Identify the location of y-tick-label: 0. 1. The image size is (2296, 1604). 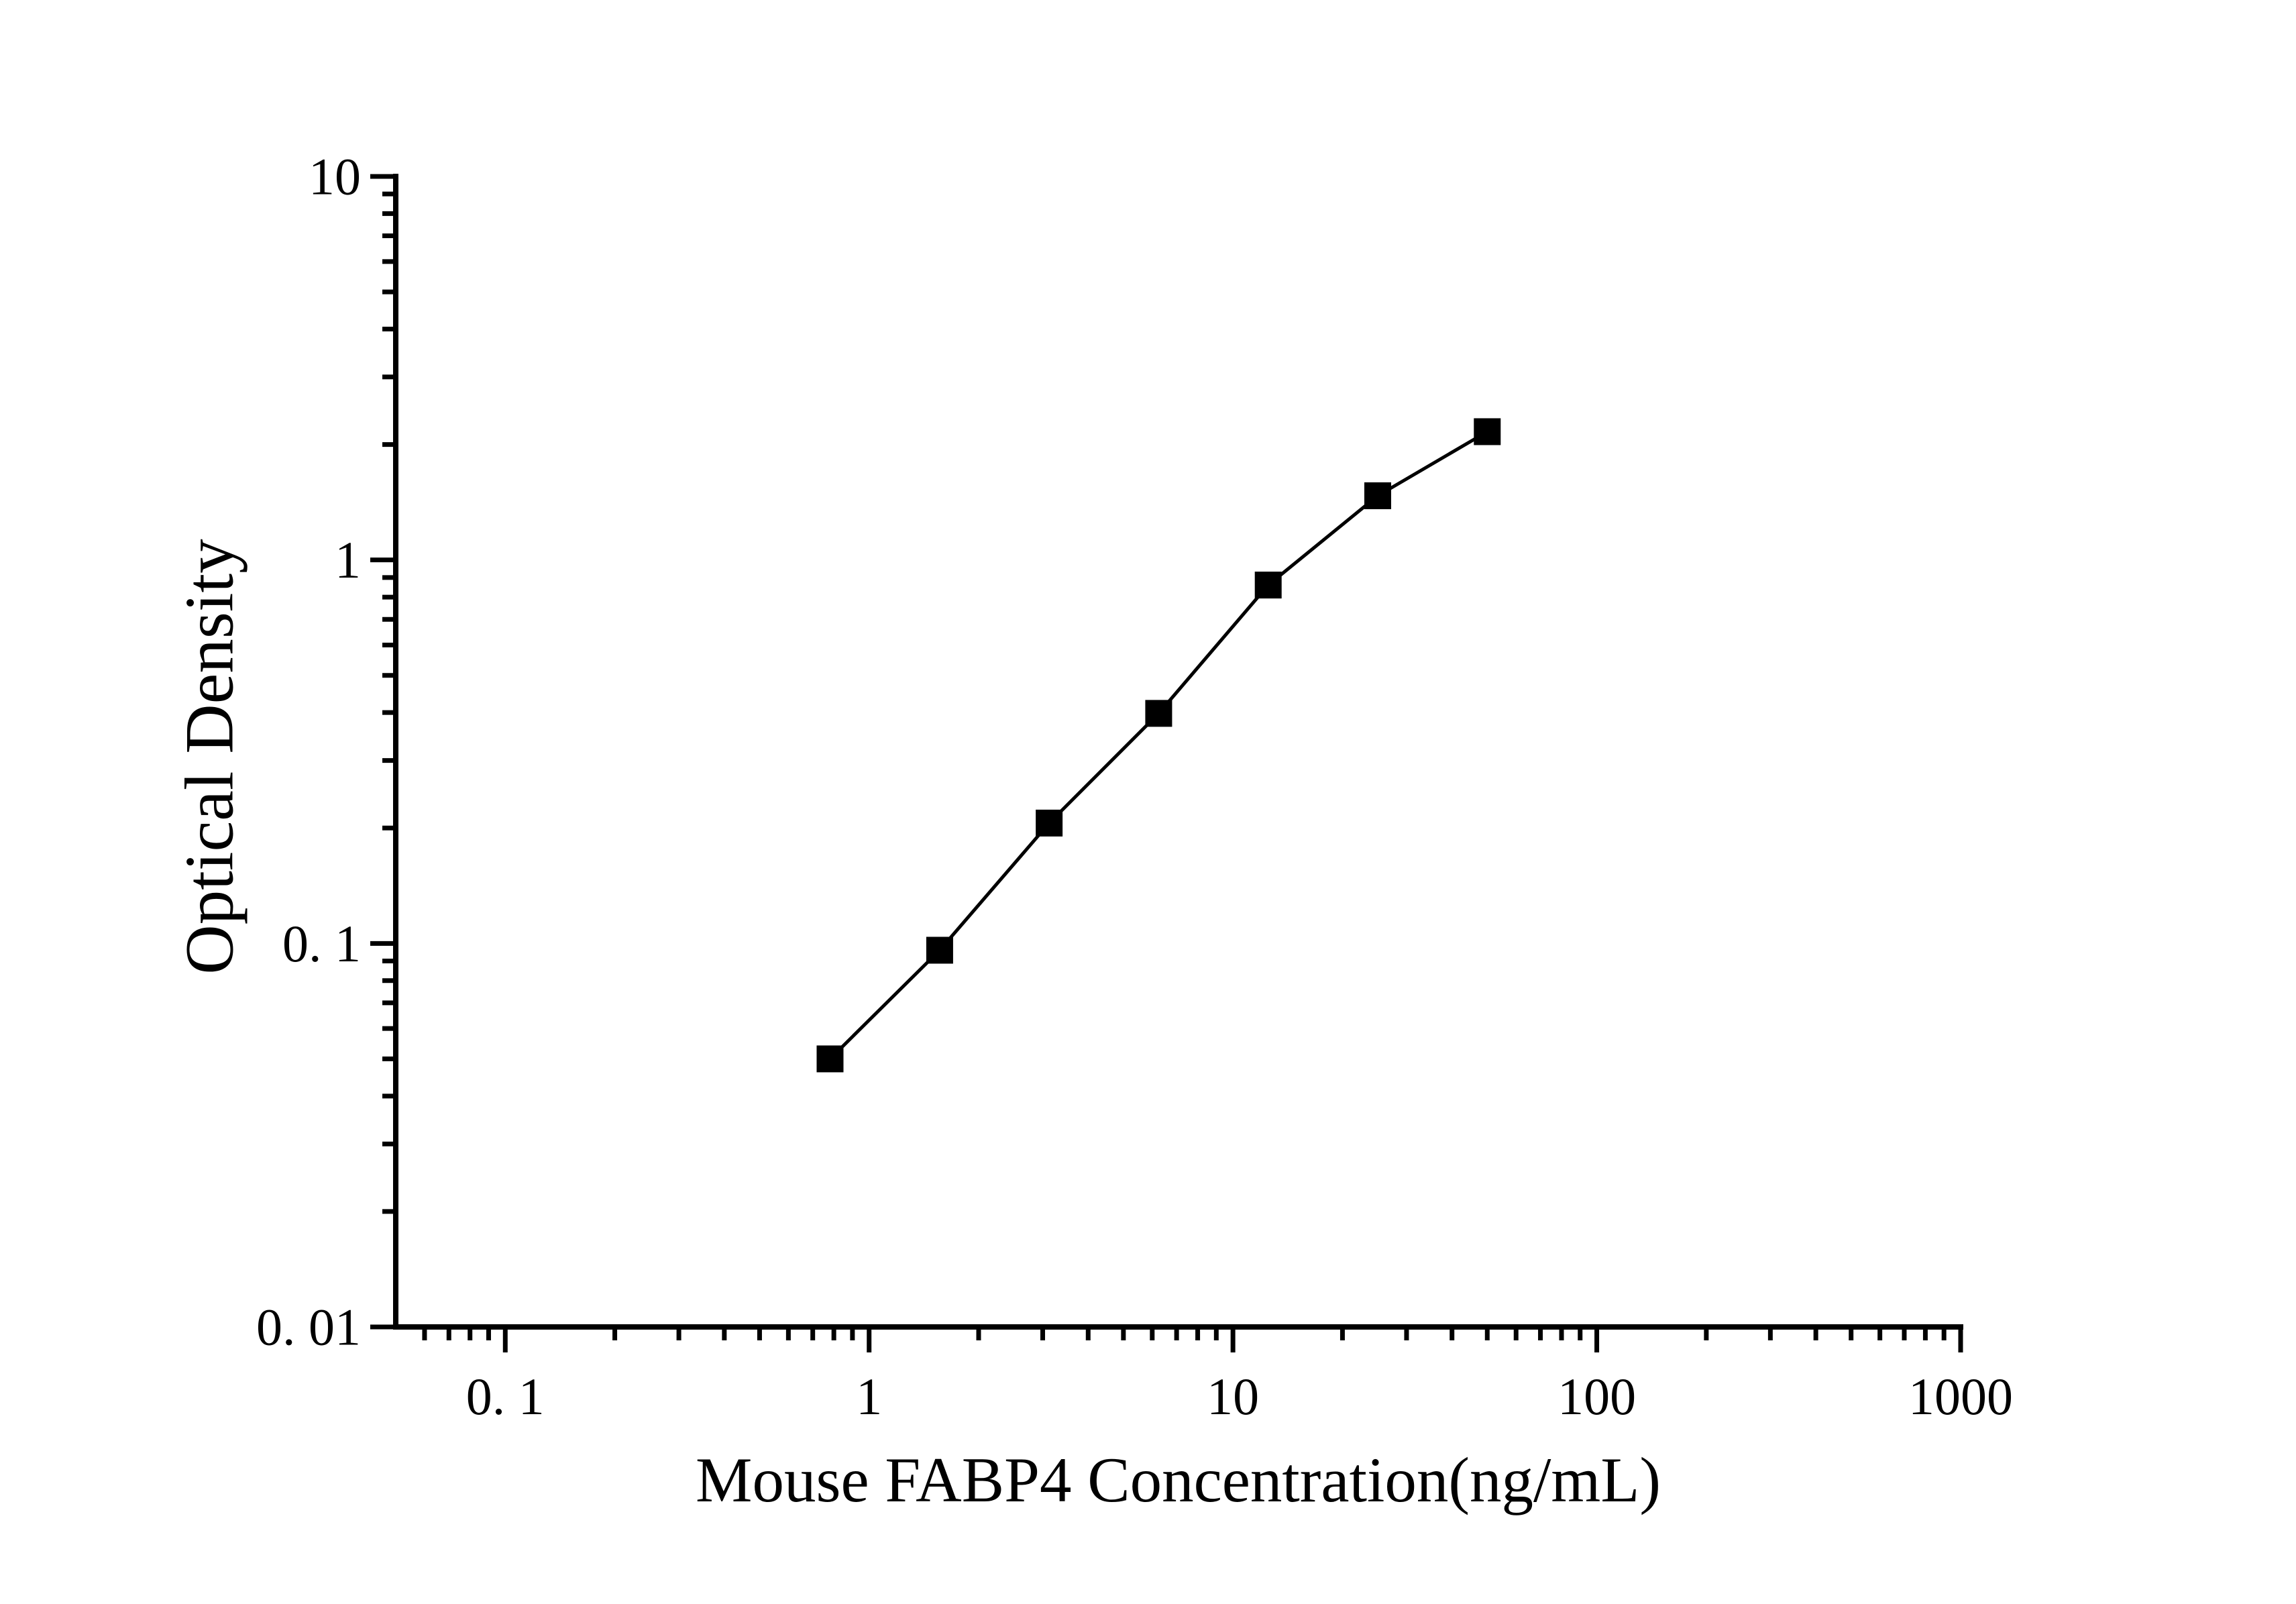
(322, 944).